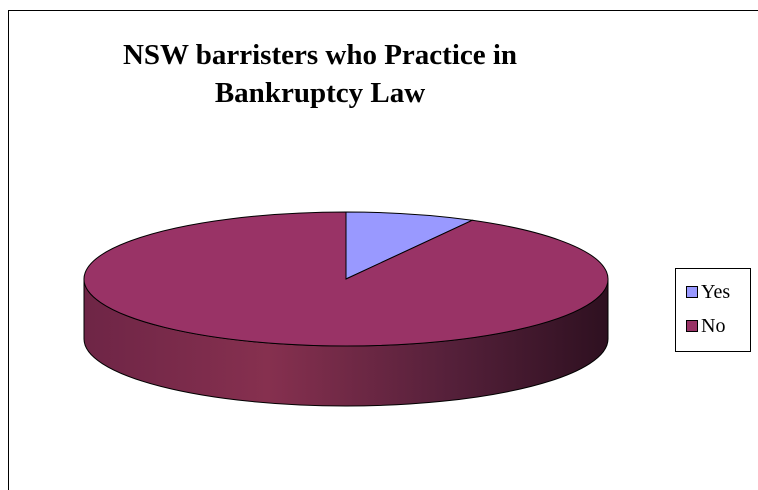 This screenshot has width=758, height=490. What do you see at coordinates (409, 245) in the screenshot?
I see `pie-slice-yes` at bounding box center [409, 245].